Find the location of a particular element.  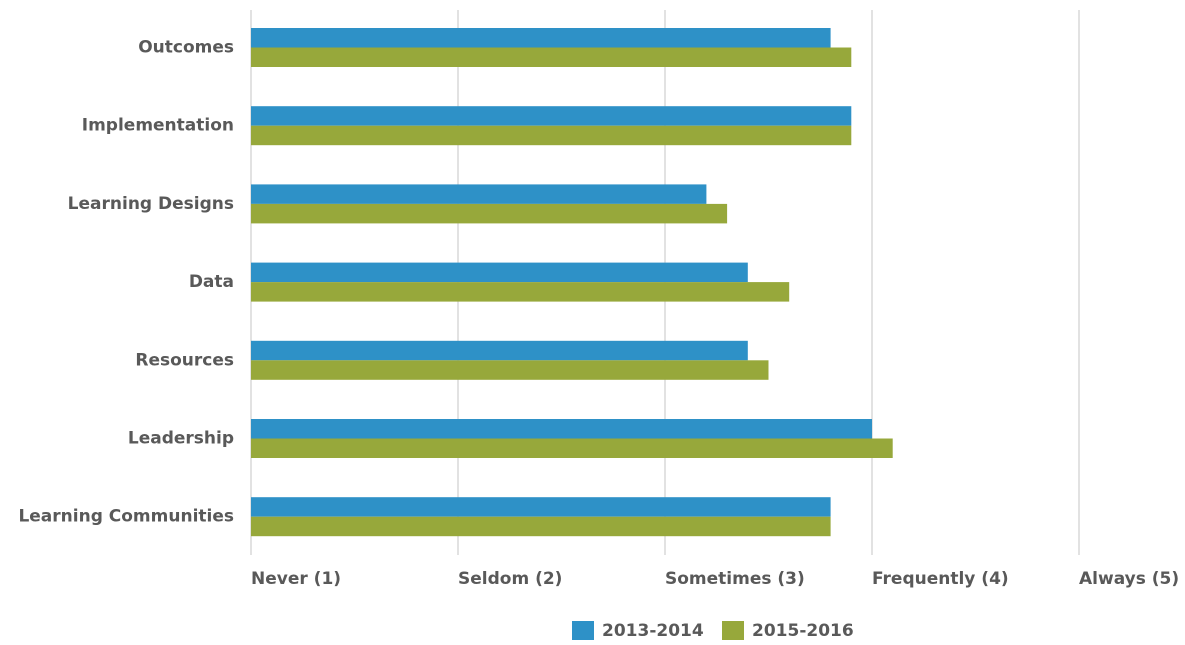

category-label-4: Resources is located at coordinates (184, 360).